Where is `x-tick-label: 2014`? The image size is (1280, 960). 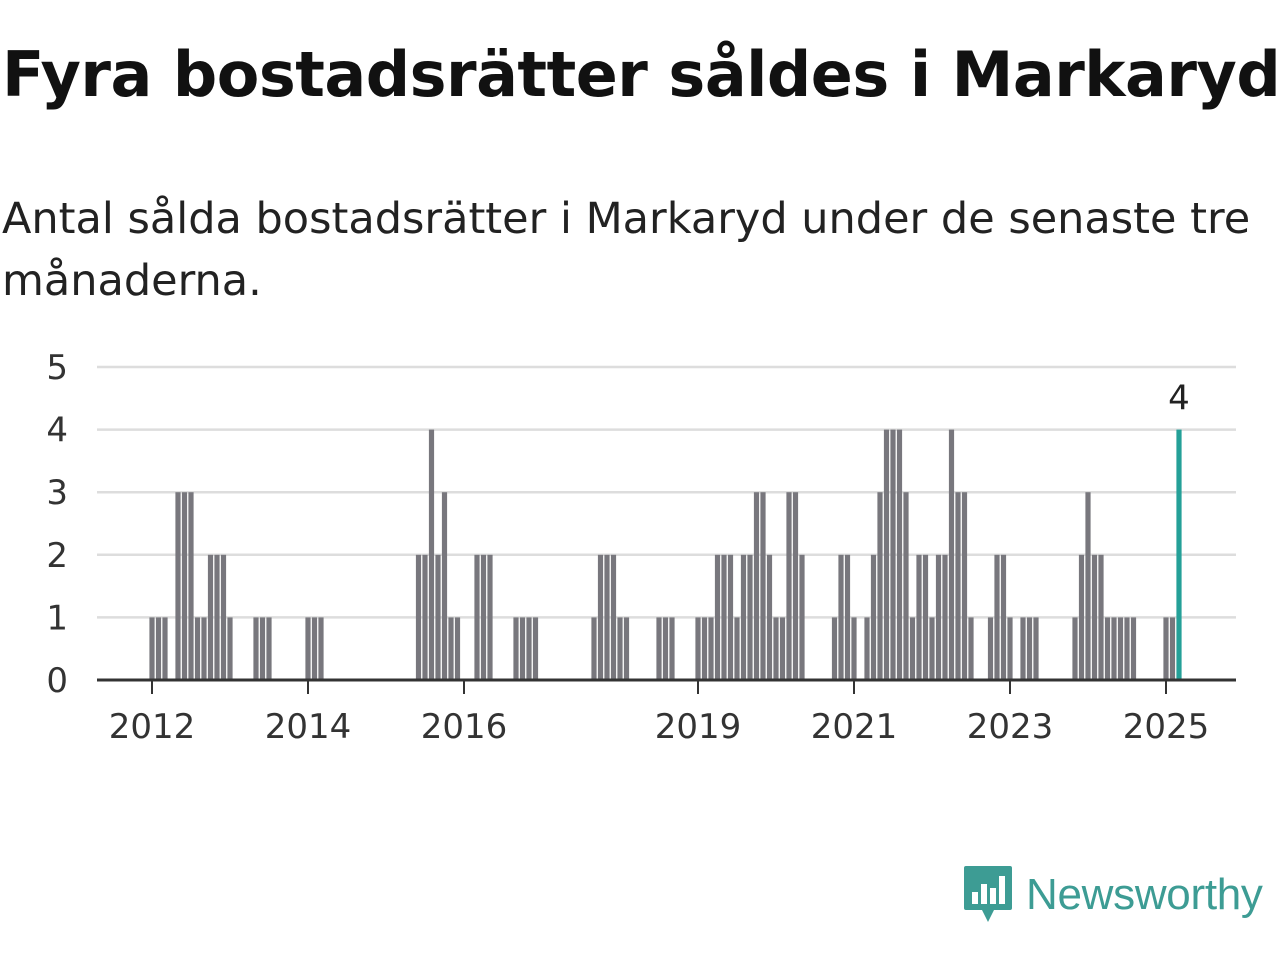
x-tick-label: 2014 is located at coordinates (308, 727).